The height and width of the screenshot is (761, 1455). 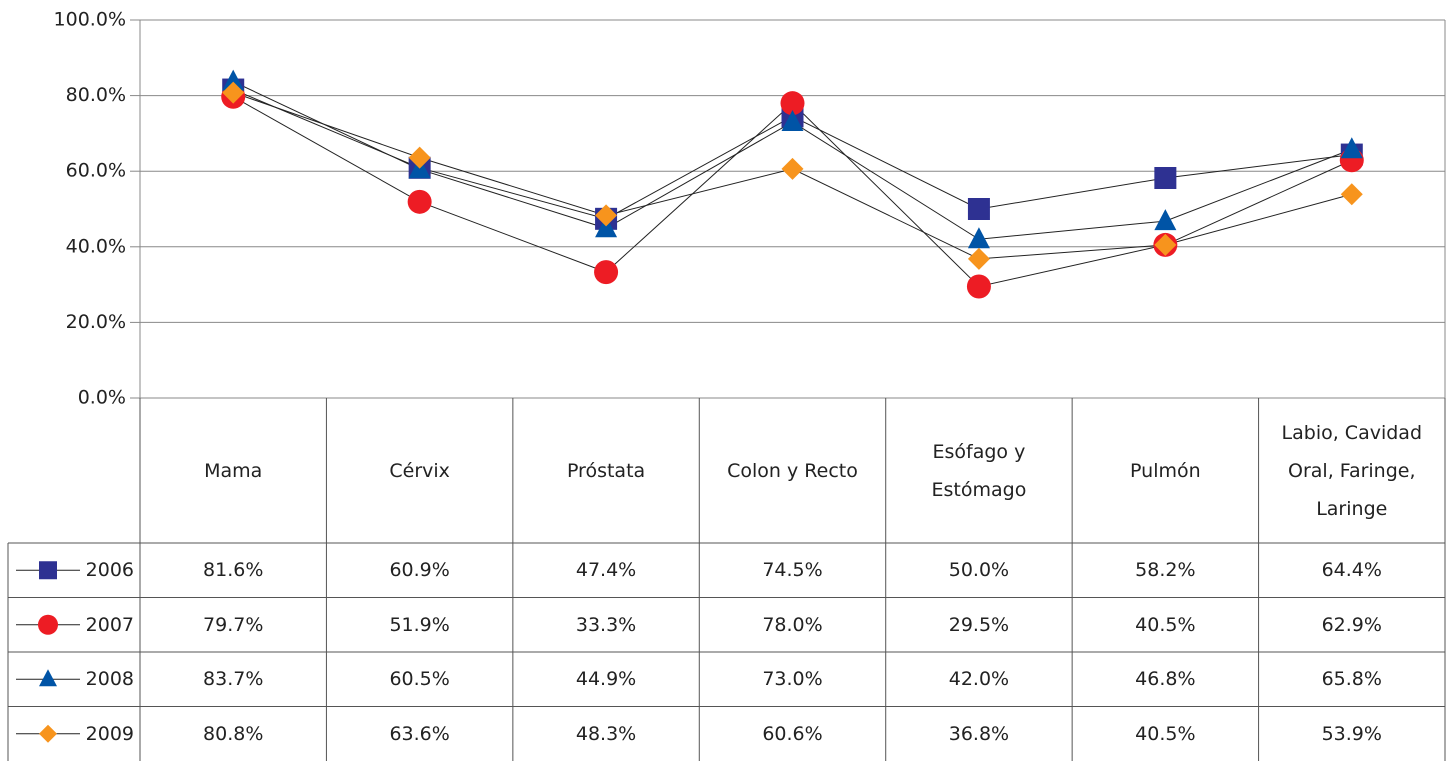 I want to click on legend-label-text: 2007, so click(x=109, y=624).